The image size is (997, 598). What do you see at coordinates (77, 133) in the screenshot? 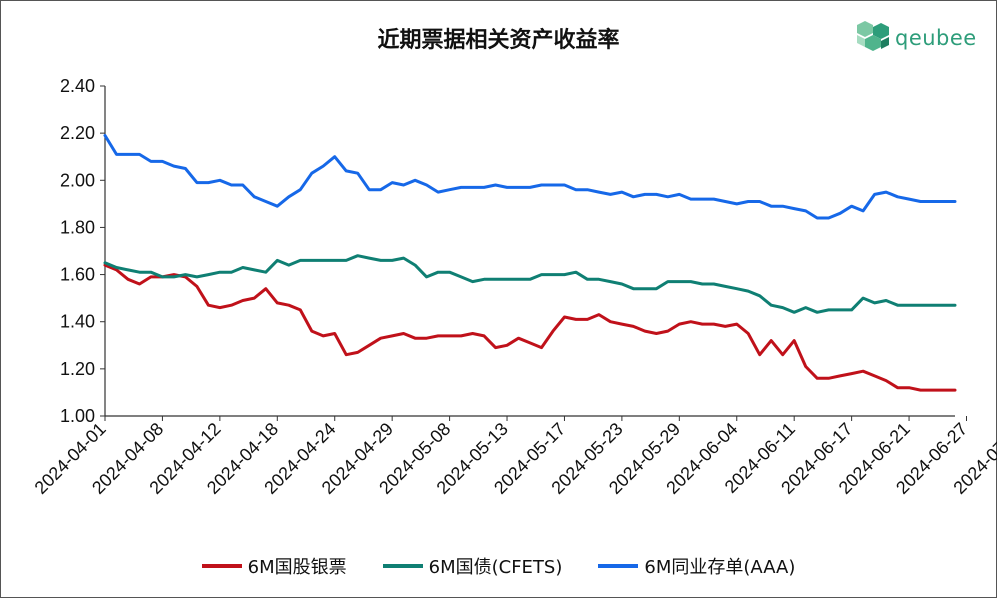
I see `y-tick-label: 2.20` at bounding box center [77, 133].